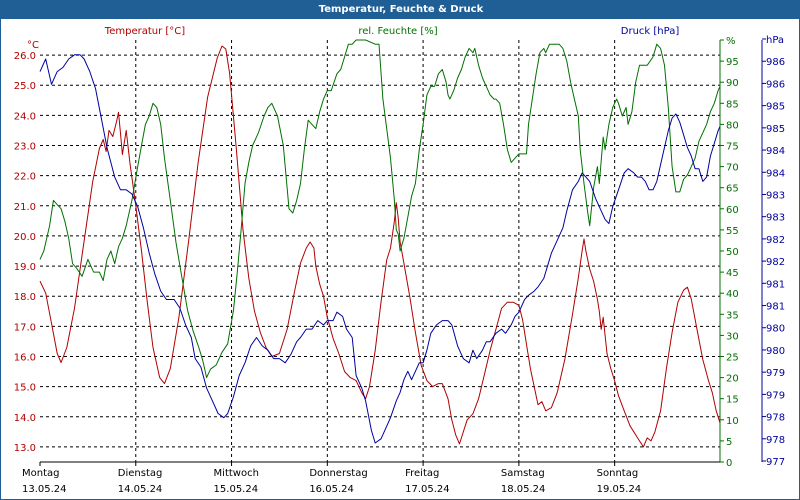 The height and width of the screenshot is (500, 800). What do you see at coordinates (400, 10) in the screenshot?
I see `window-title: Temperatur, Feuchte & Druck` at bounding box center [400, 10].